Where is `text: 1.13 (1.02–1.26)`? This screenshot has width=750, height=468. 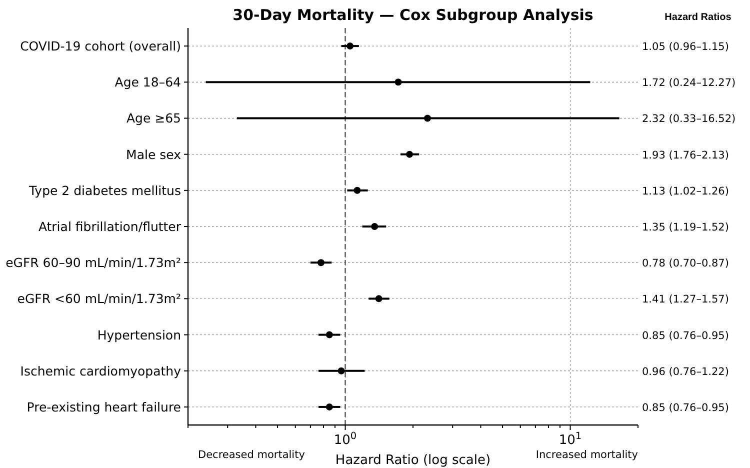 text: 1.13 (1.02–1.26) is located at coordinates (685, 191).